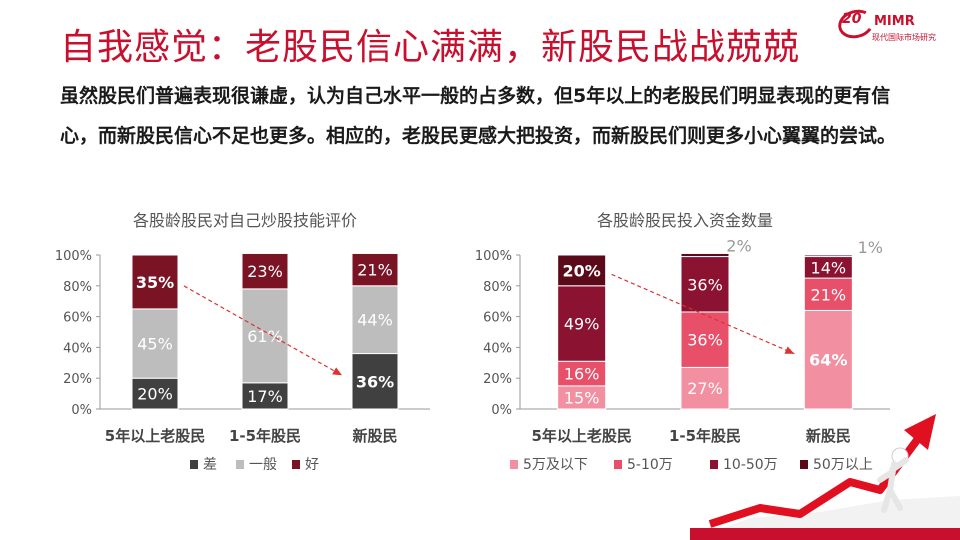 This screenshot has height=540, width=960. I want to click on legend-label: 10-50万, so click(750, 465).